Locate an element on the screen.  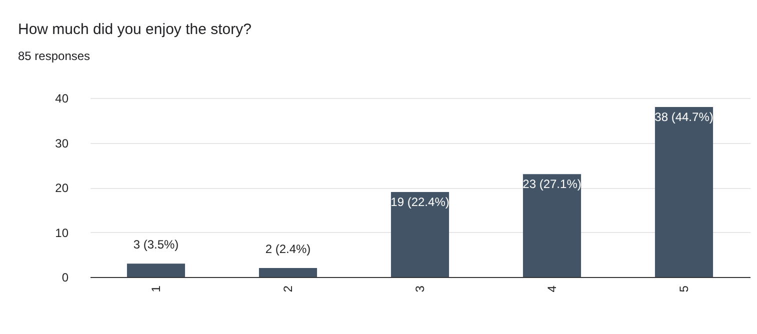
data-label: 23 (27.1%) is located at coordinates (552, 184).